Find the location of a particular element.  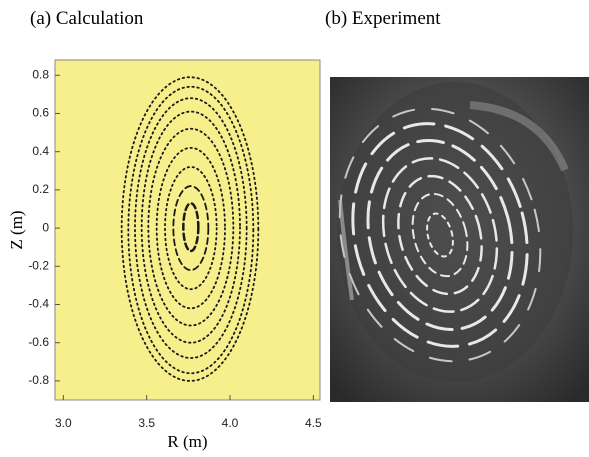

y-tick-label: 0.8 is located at coordinates (40, 74).